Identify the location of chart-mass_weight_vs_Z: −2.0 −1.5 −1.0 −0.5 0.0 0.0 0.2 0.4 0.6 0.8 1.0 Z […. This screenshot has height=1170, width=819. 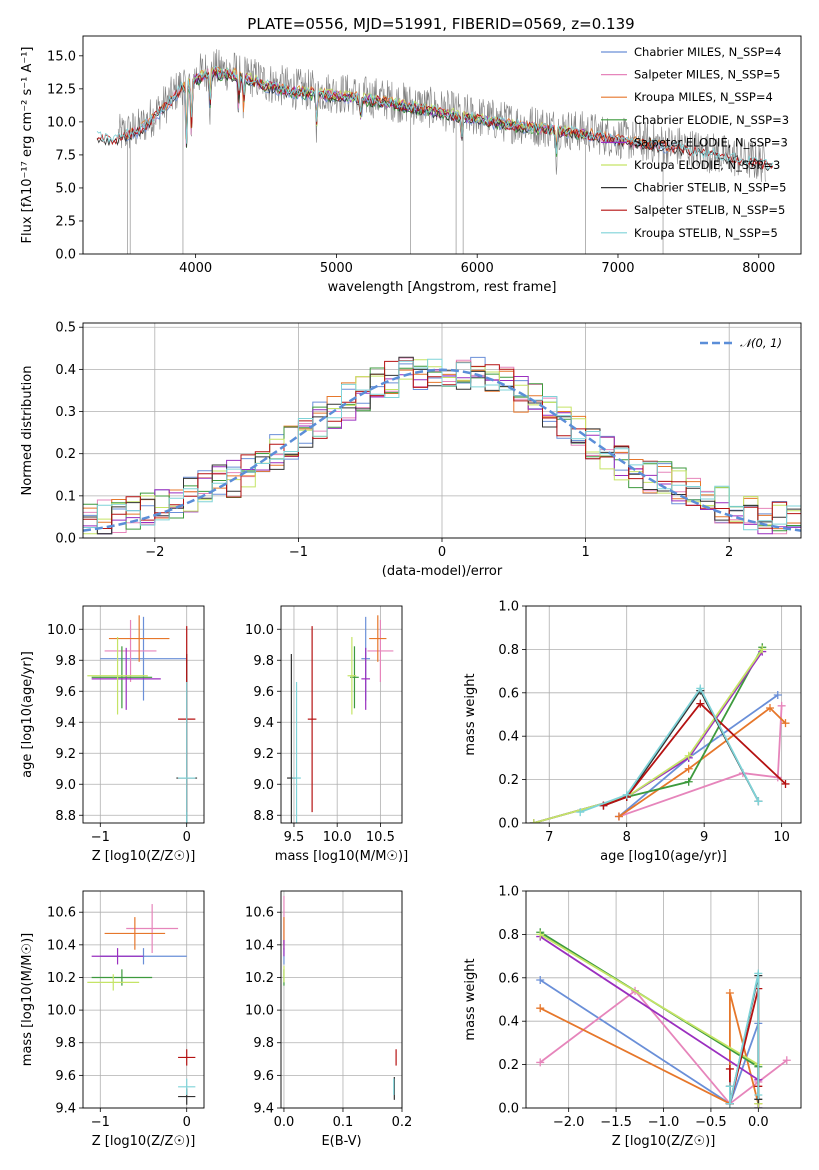
(632, 1017).